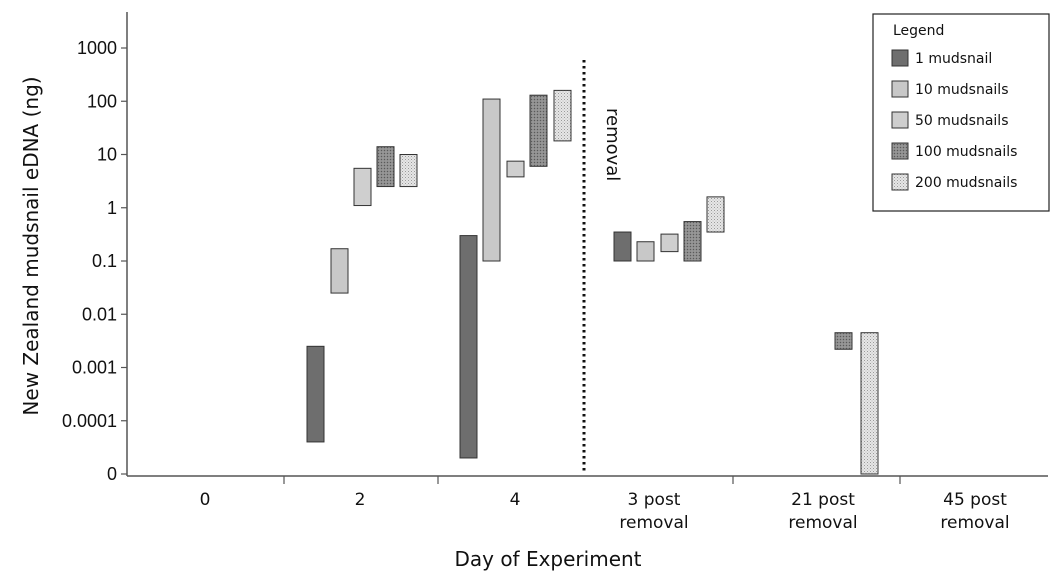 The width and height of the screenshot is (1053, 573). I want to click on y-tick-label: 0, so click(112, 474).